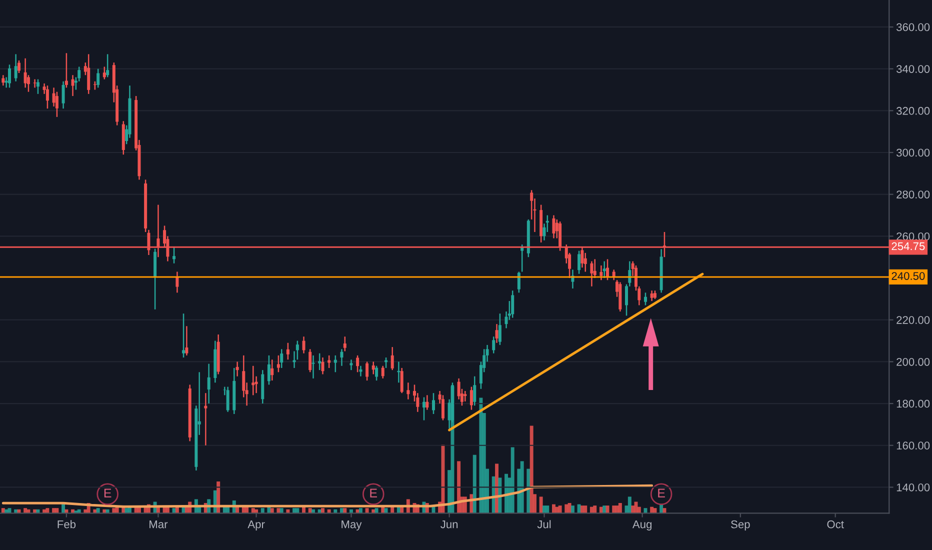 Image resolution: width=932 pixels, height=550 pixels. What do you see at coordinates (913, 404) in the screenshot?
I see `y-tick-label: 180.00` at bounding box center [913, 404].